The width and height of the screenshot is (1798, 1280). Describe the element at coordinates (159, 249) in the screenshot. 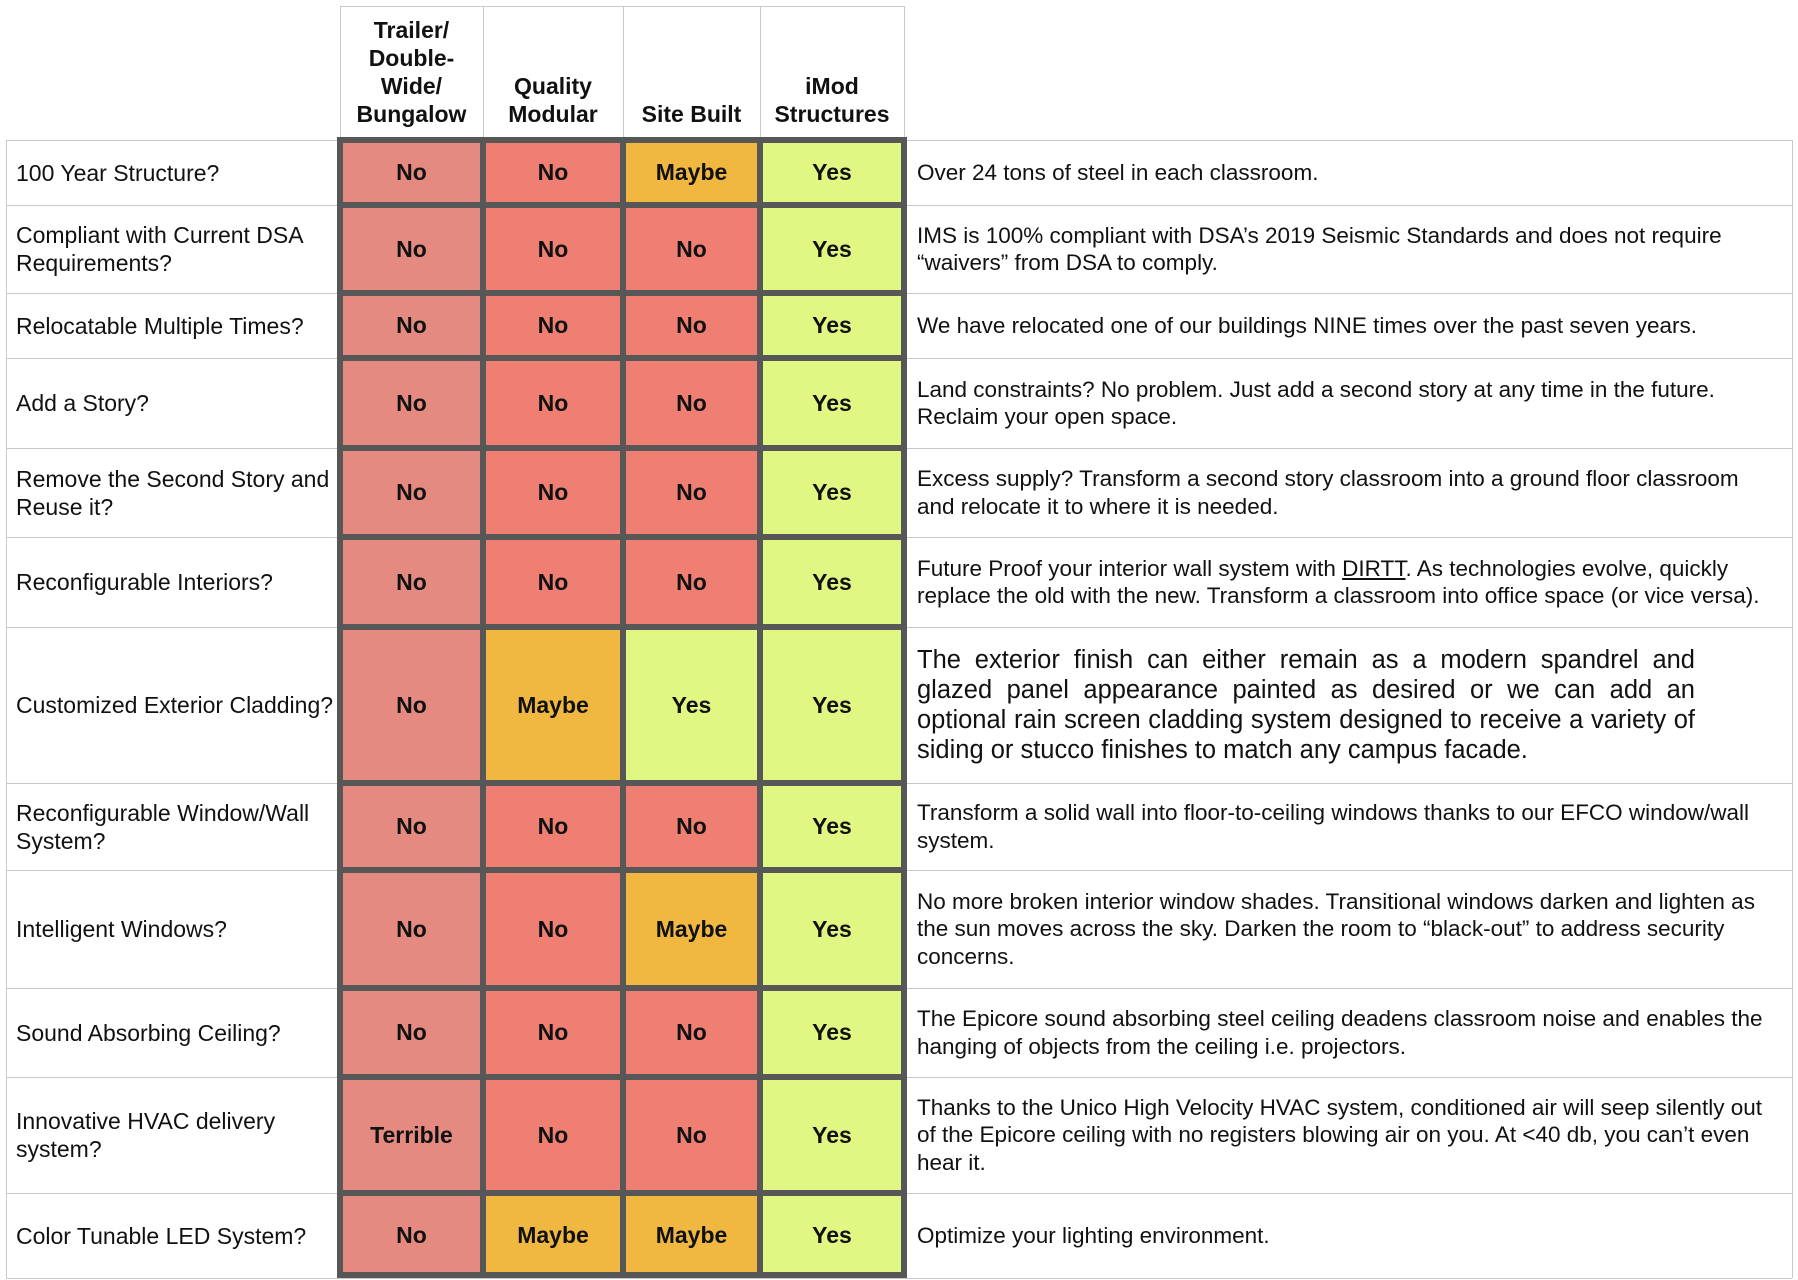

I see `row-criterion: Compliant with Current DSA Requirements?` at that location.